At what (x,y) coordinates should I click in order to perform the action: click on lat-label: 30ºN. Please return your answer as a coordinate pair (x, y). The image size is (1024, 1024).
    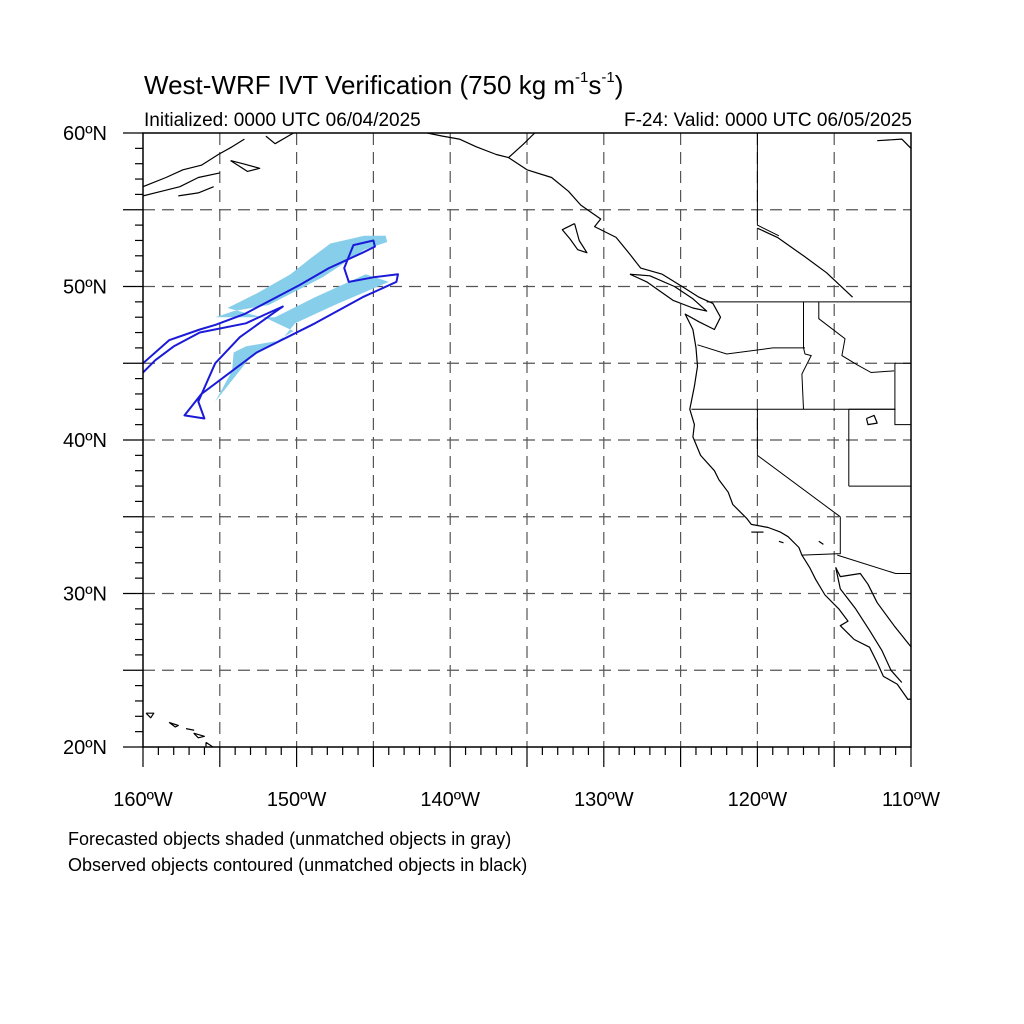
    Looking at the image, I should click on (85, 595).